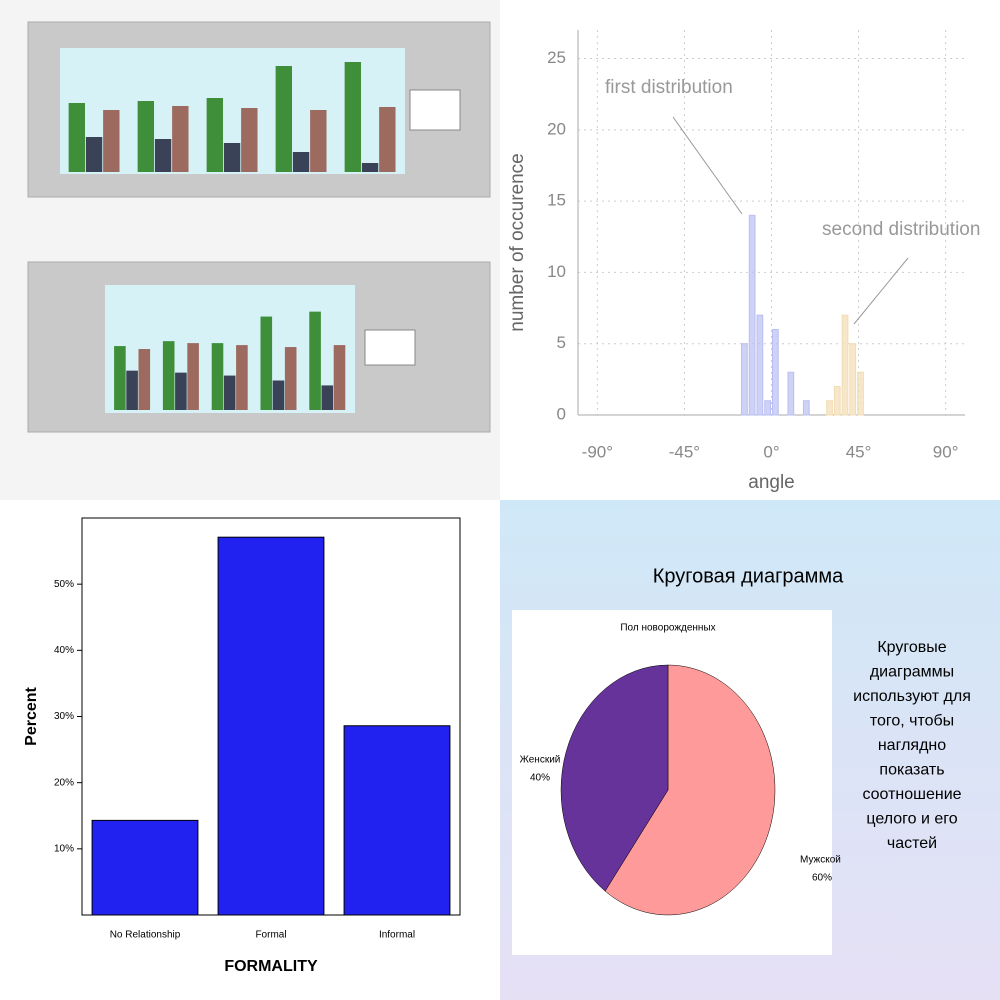 The width and height of the screenshot is (1000, 1000). Describe the element at coordinates (64, 848) in the screenshot. I see `y-tick-label: 10%` at that location.